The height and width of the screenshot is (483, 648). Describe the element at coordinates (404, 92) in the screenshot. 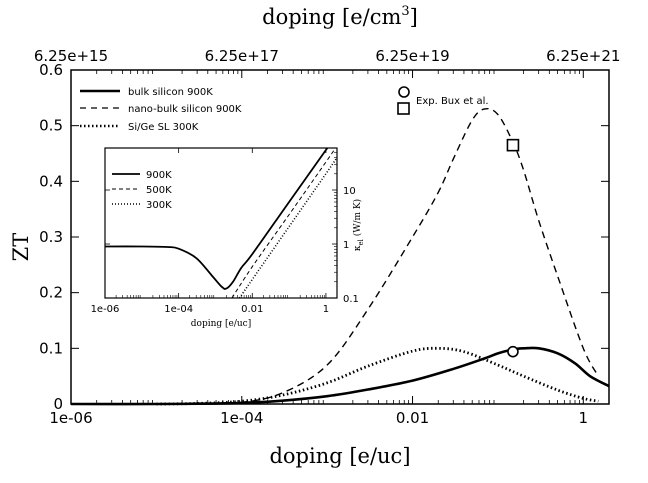

I see `legend-marker-circle` at that location.